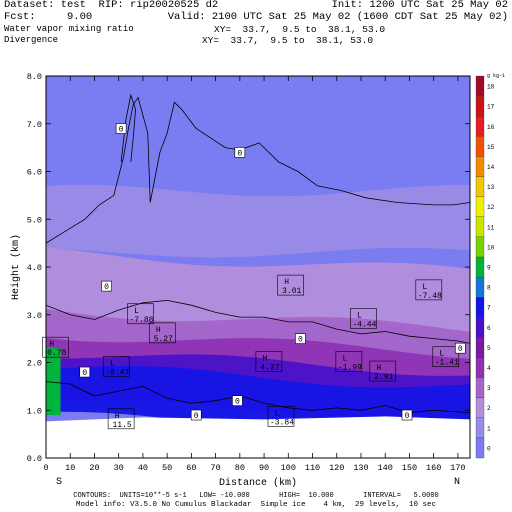  What do you see at coordinates (433, 468) in the screenshot?
I see `x-tick-label: 160` at bounding box center [433, 468].